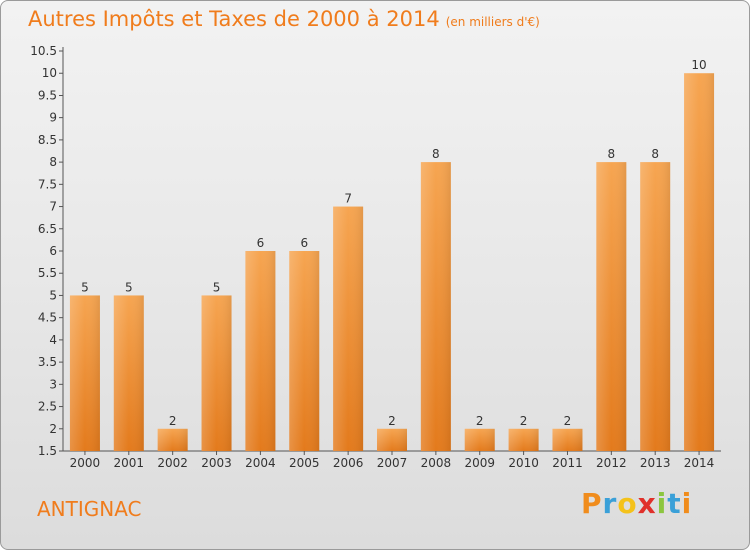 Image resolution: width=750 pixels, height=550 pixels. I want to click on x-tick-label: 2009, so click(479, 463).